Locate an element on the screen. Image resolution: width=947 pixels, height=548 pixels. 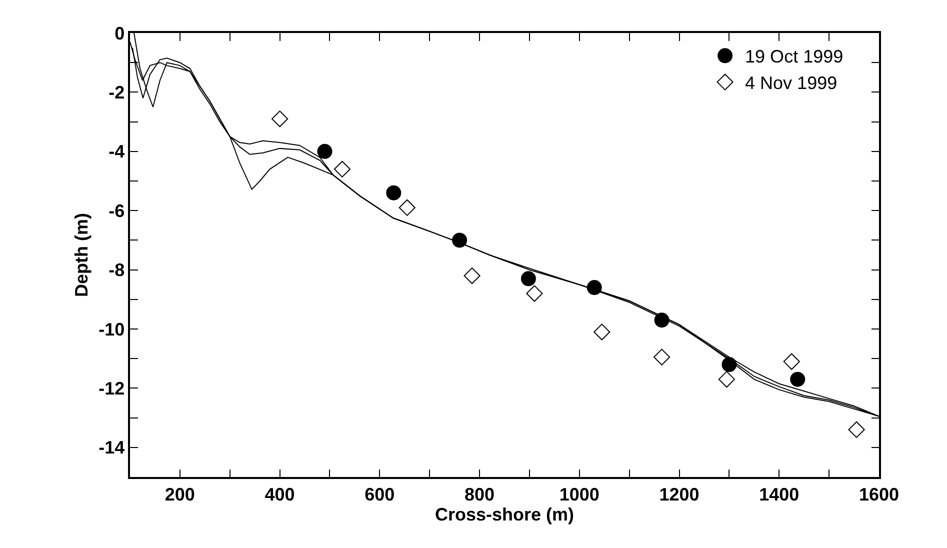
x-tick-label: 600 is located at coordinates (379, 494).